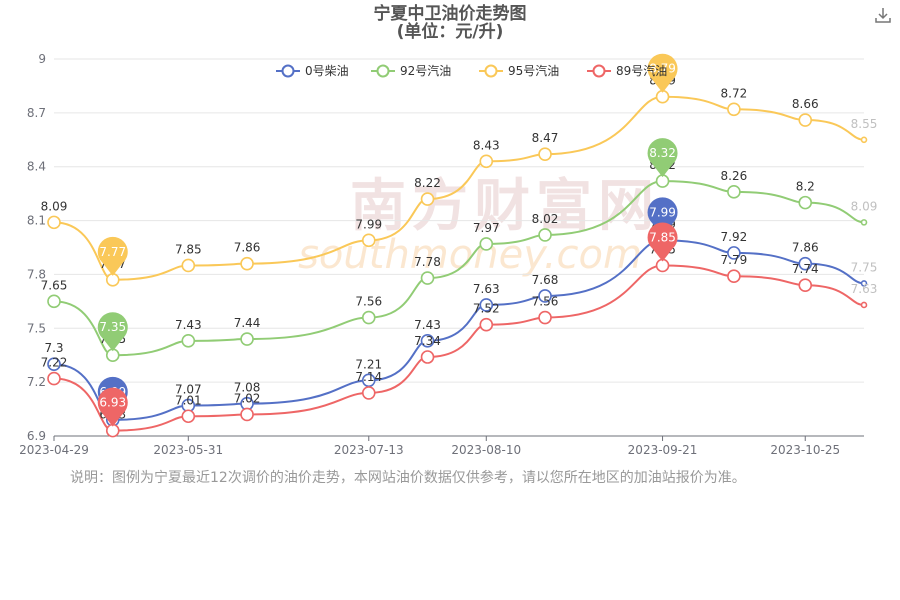 The height and width of the screenshot is (600, 900). What do you see at coordinates (486, 145) in the screenshot?
I see `data-label: 8.43` at bounding box center [486, 145].